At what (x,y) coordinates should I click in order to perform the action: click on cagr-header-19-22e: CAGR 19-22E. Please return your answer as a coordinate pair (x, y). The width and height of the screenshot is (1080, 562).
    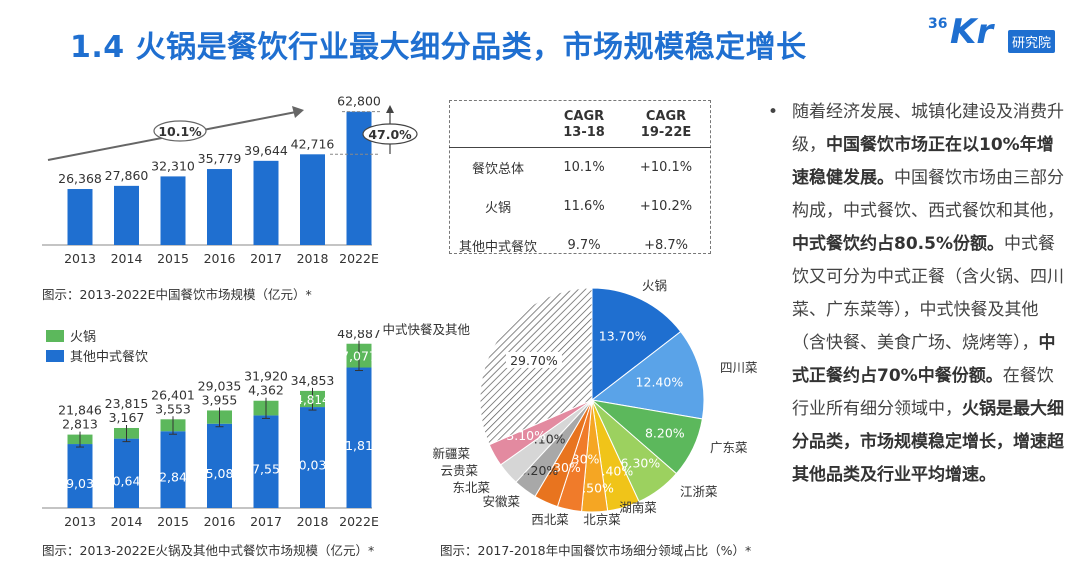
    Looking at the image, I should click on (666, 125).